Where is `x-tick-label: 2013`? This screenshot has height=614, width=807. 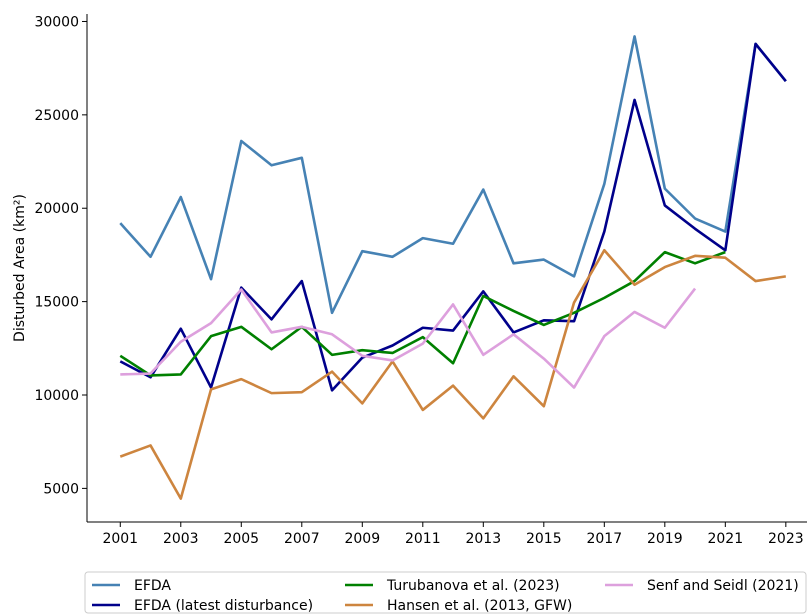 x-tick-label: 2013 is located at coordinates (483, 539).